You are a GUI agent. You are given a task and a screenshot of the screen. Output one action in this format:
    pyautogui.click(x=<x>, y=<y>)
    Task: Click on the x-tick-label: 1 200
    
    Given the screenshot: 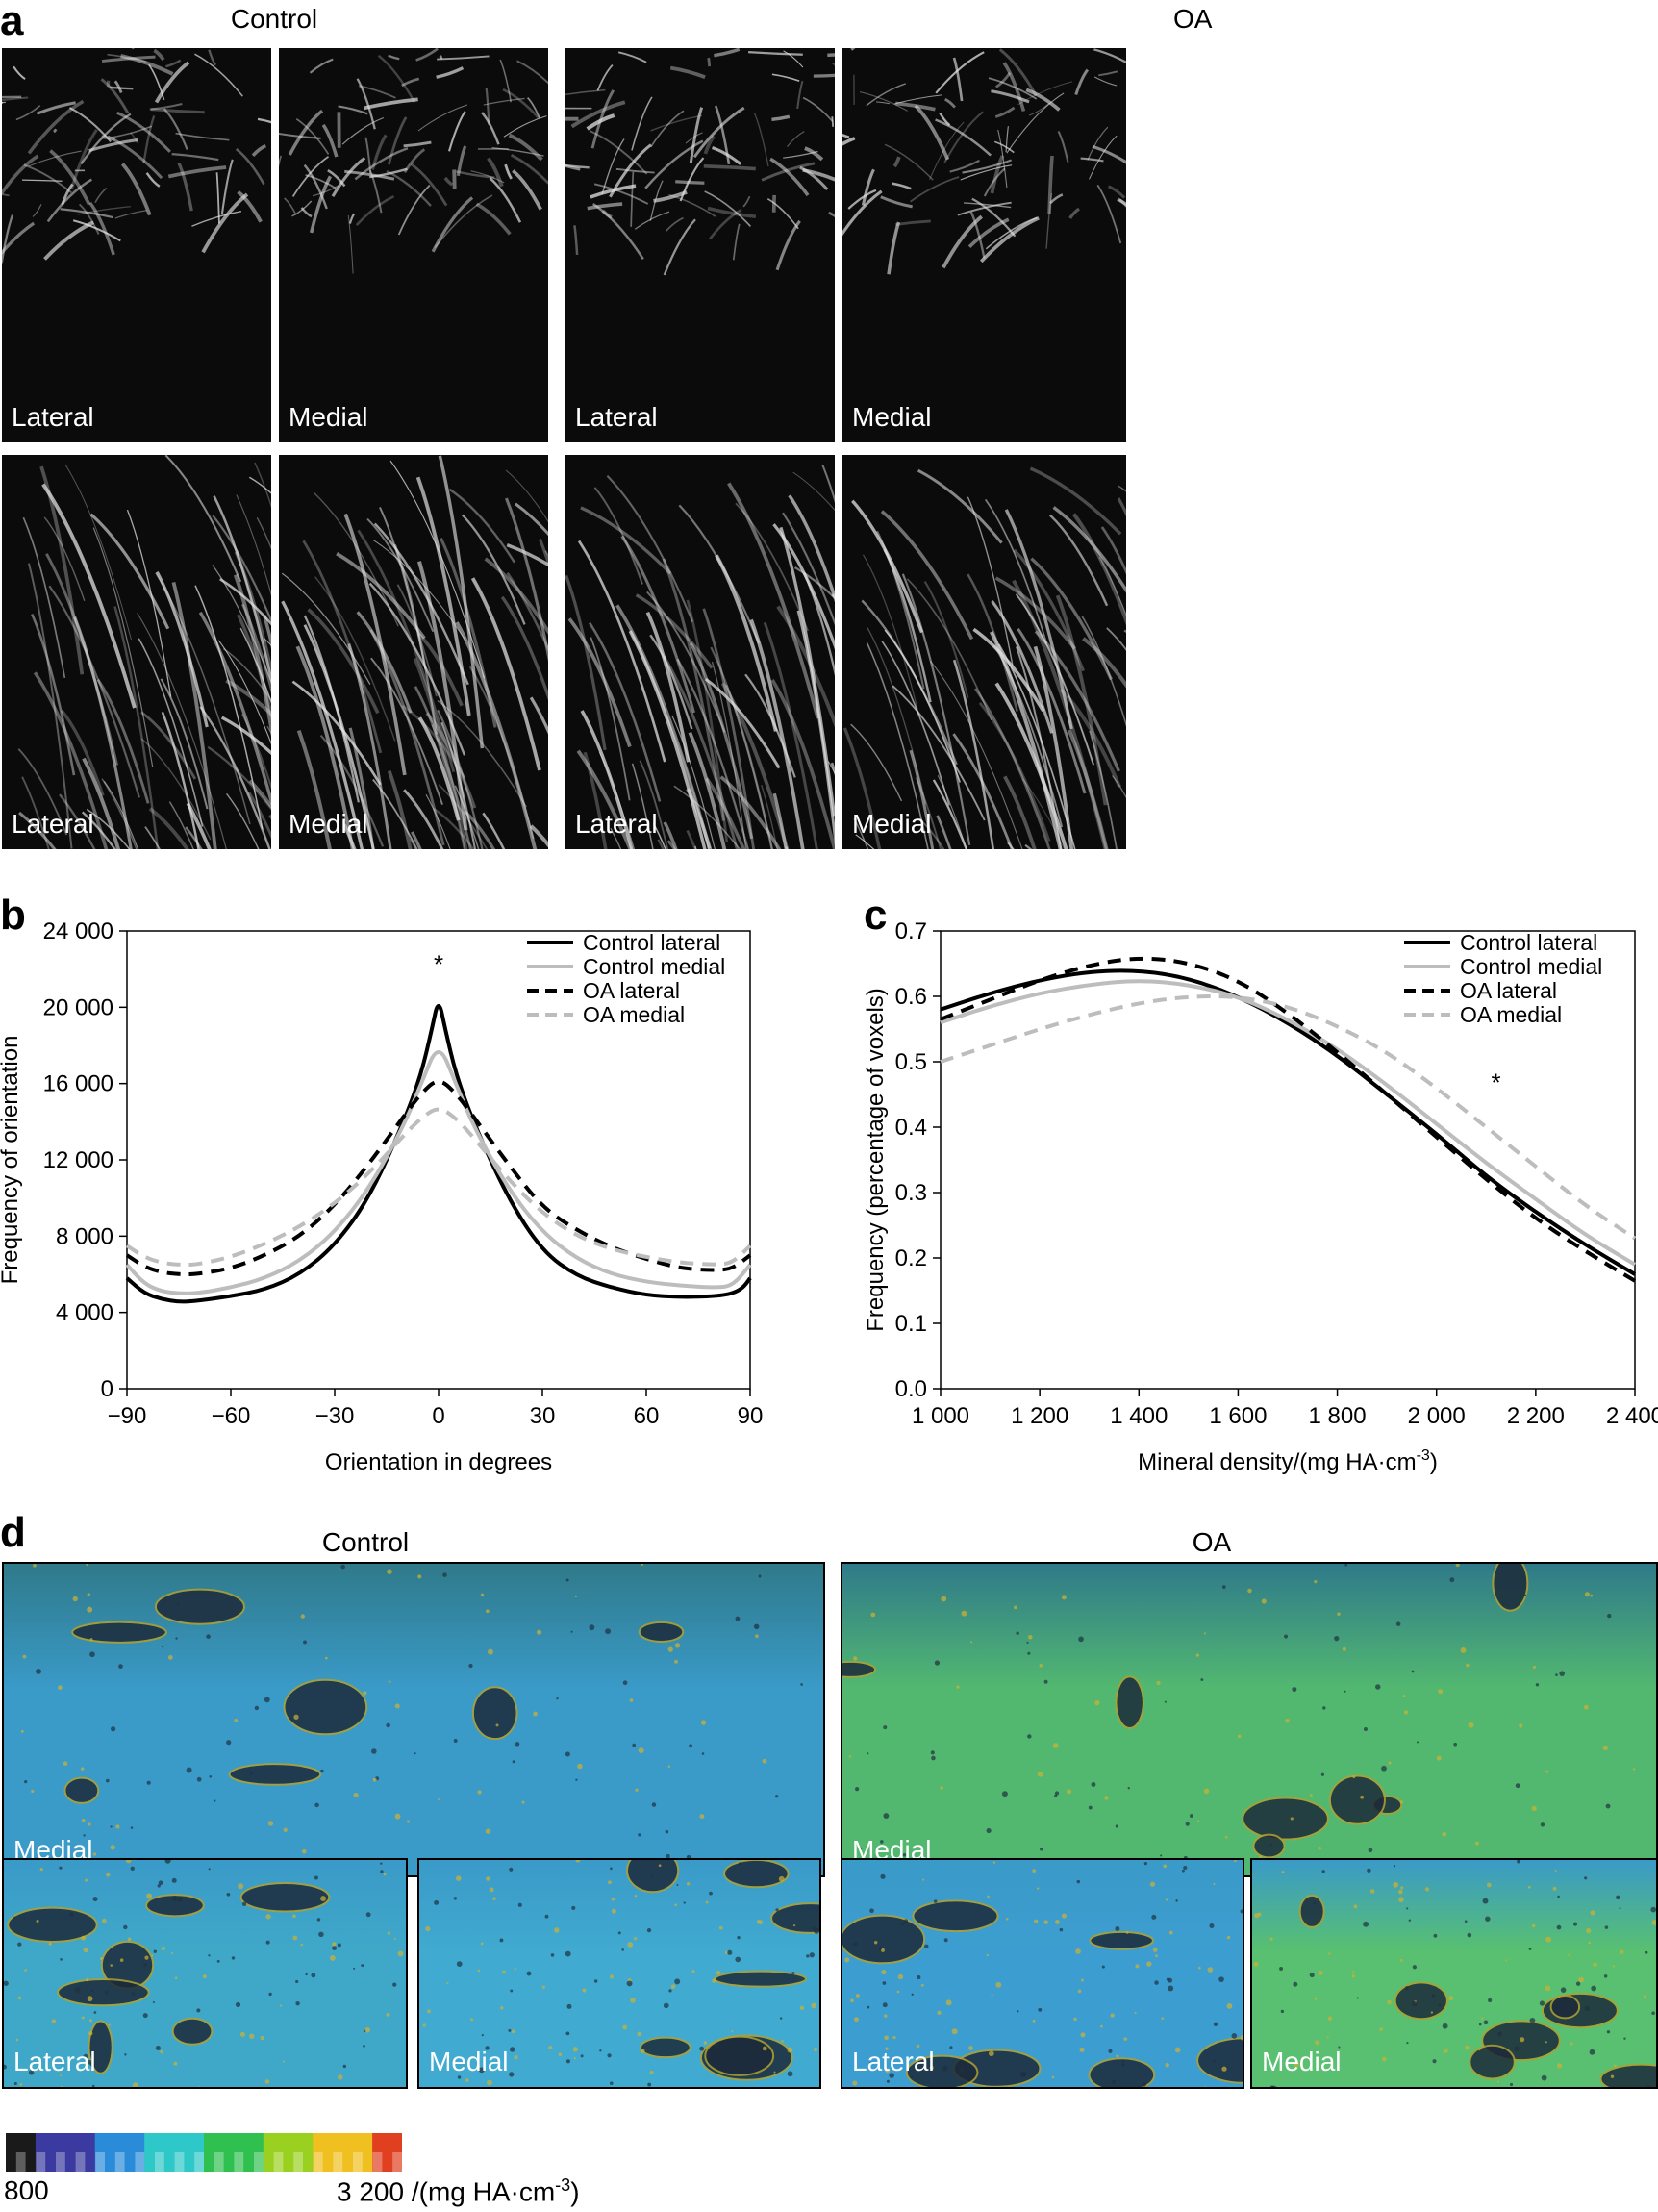 What is the action you would take?
    pyautogui.click(x=1040, y=1416)
    